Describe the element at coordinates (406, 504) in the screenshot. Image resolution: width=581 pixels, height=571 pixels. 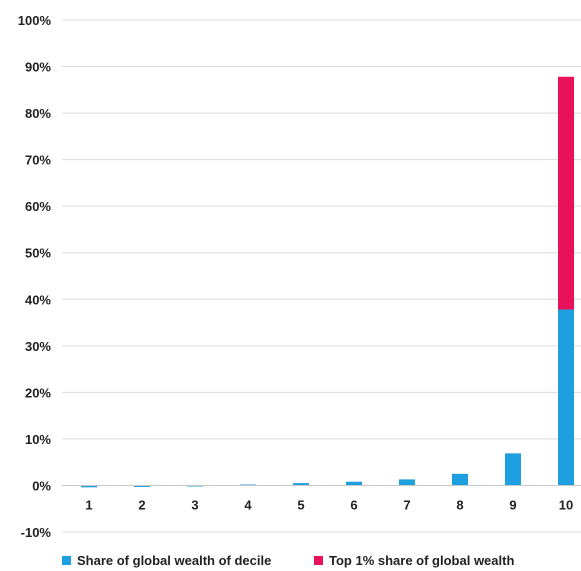
I see `x-tick-label: 7` at that location.